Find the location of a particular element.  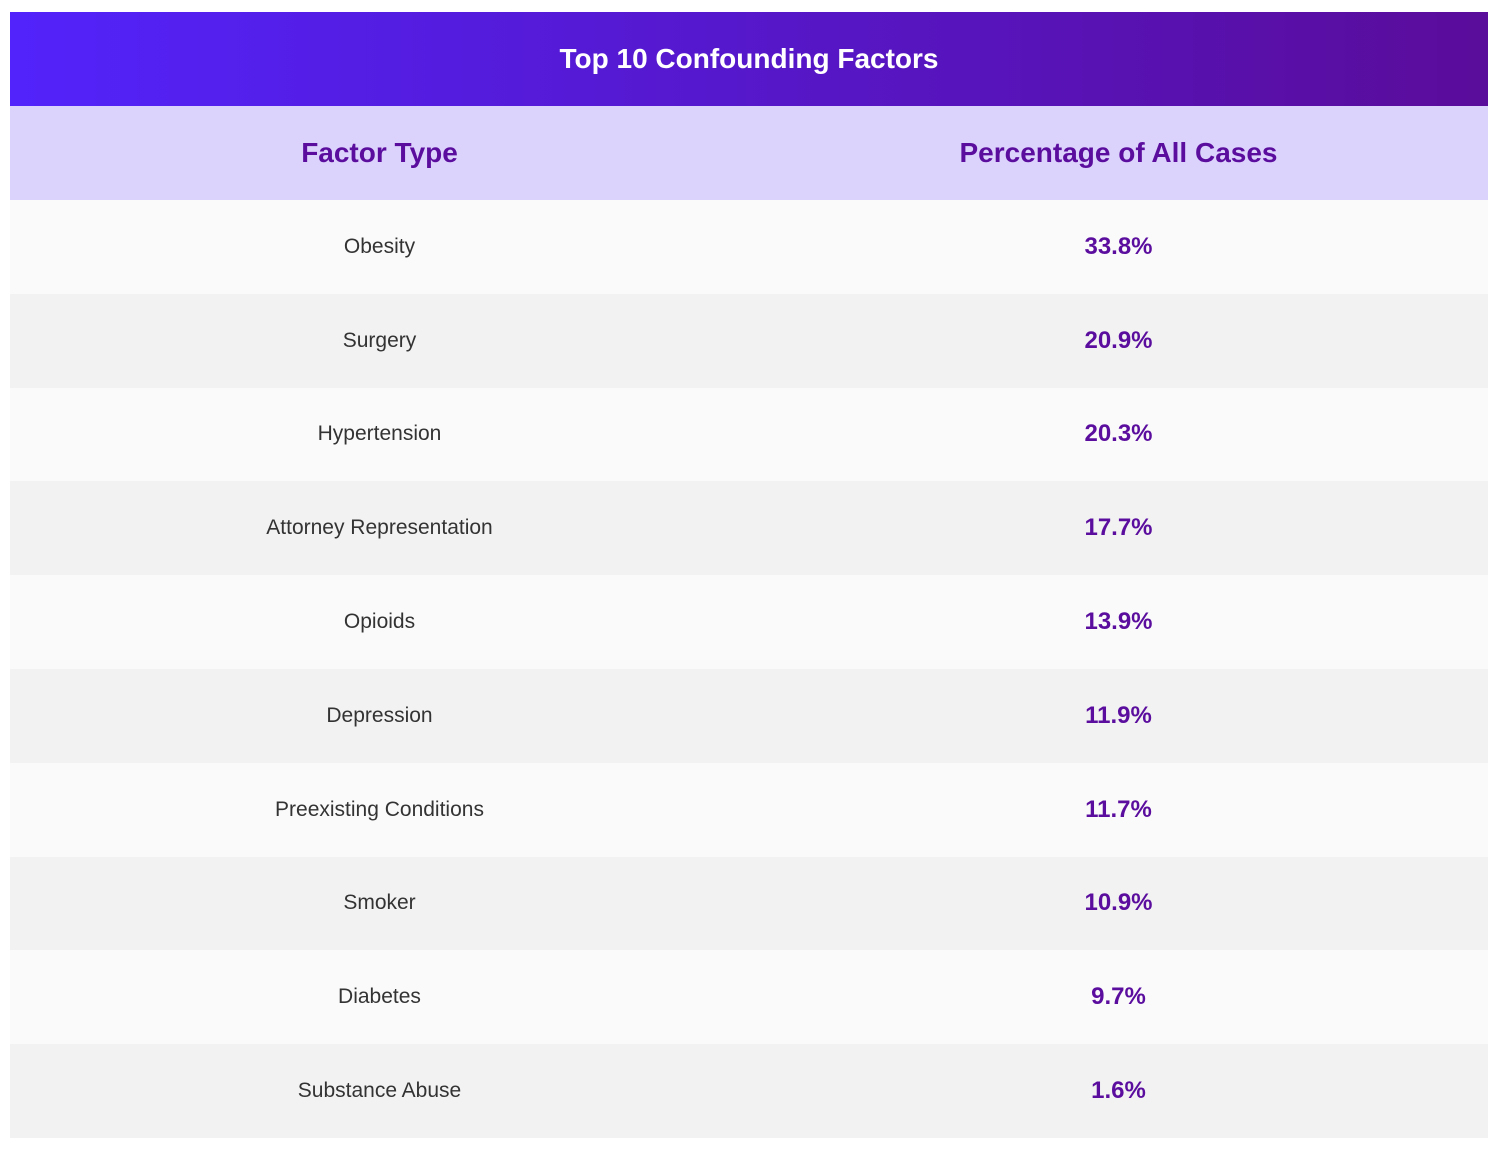

percentage-cell: 20.3% is located at coordinates (1118, 434).